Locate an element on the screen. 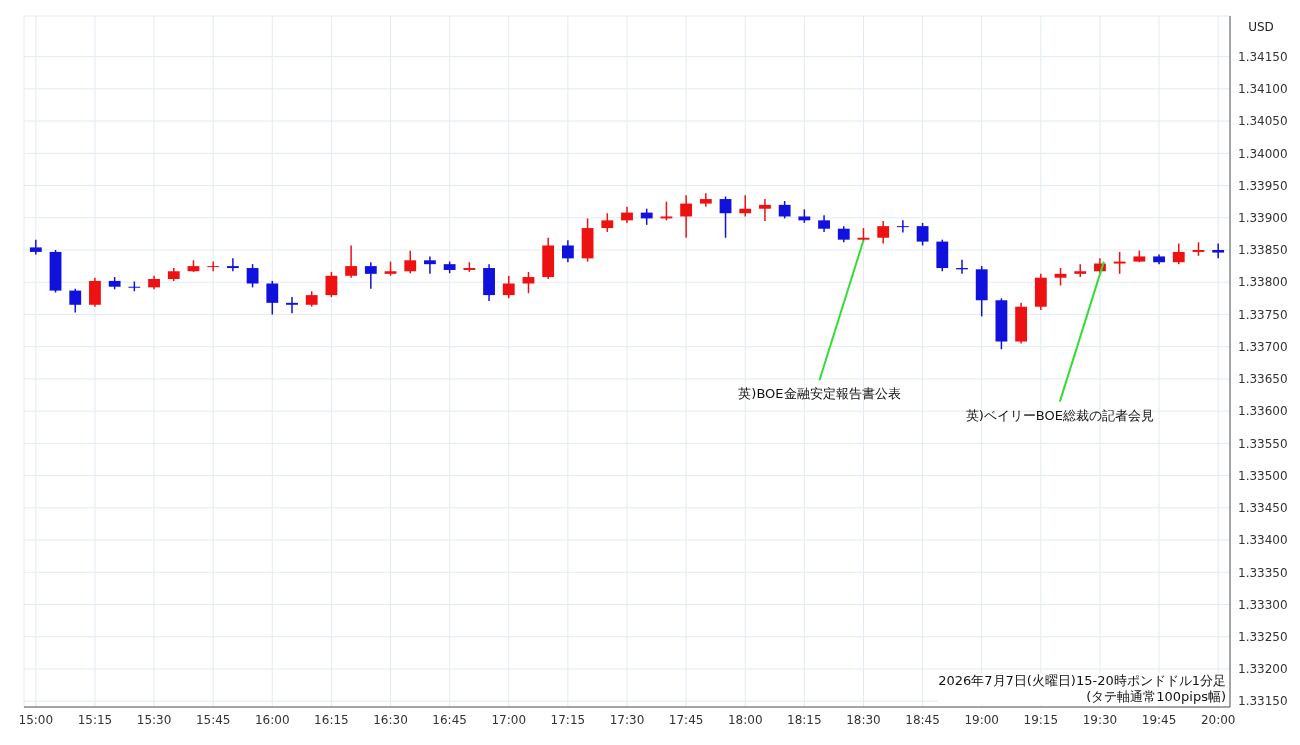 This screenshot has height=745, width=1300. x-tick-label: 17:45 is located at coordinates (686, 719).